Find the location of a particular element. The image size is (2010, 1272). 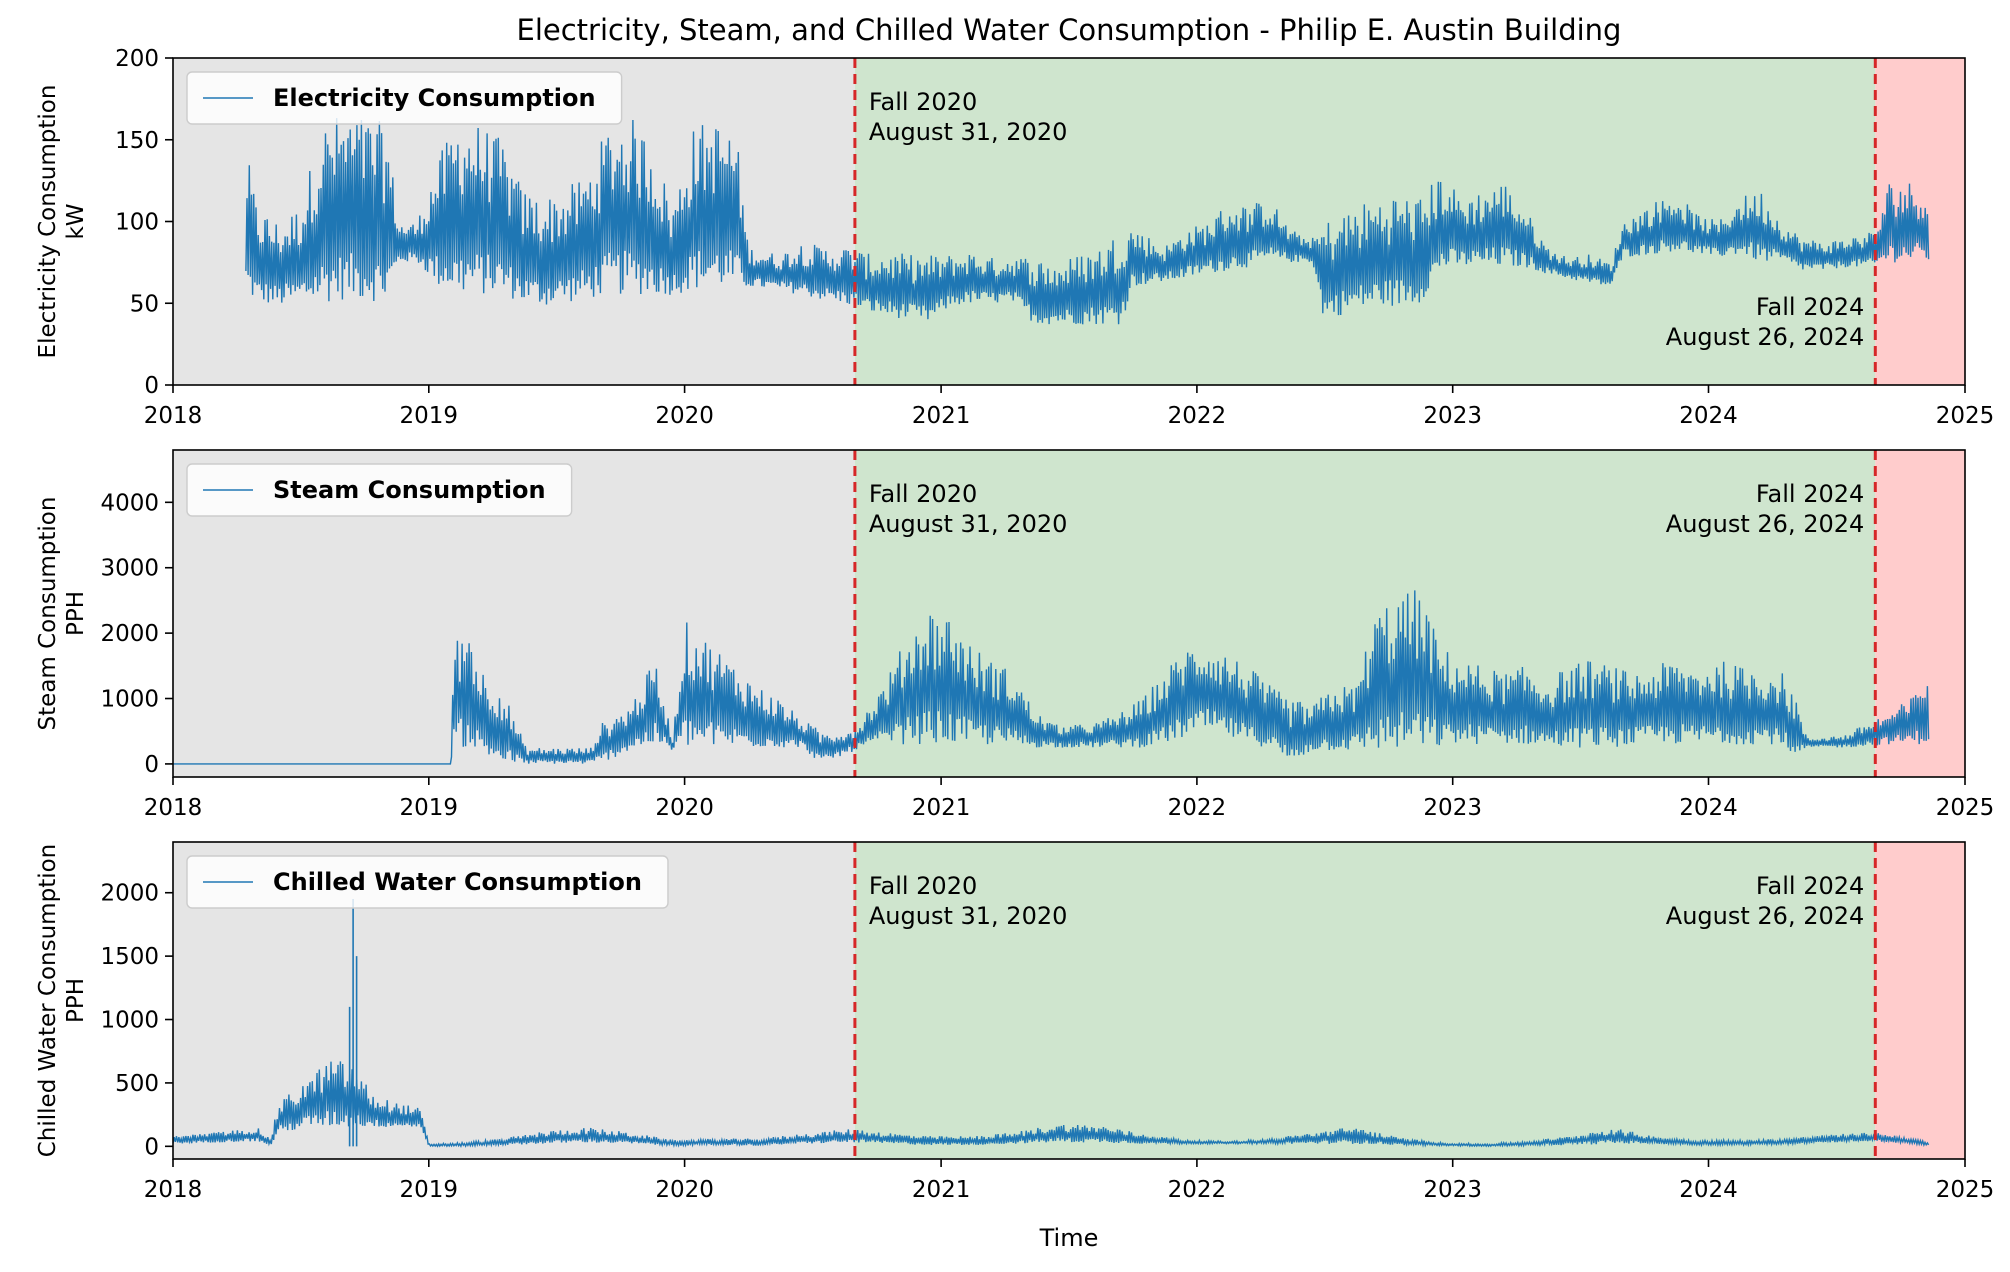

y-tick-label: 100 is located at coordinates (137, 223).